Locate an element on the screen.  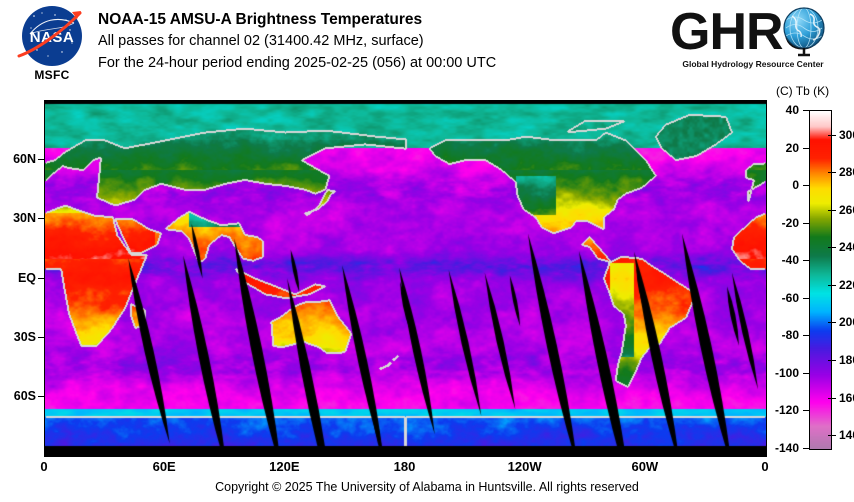
svg-text: NASA is located at coordinates (52, 37).